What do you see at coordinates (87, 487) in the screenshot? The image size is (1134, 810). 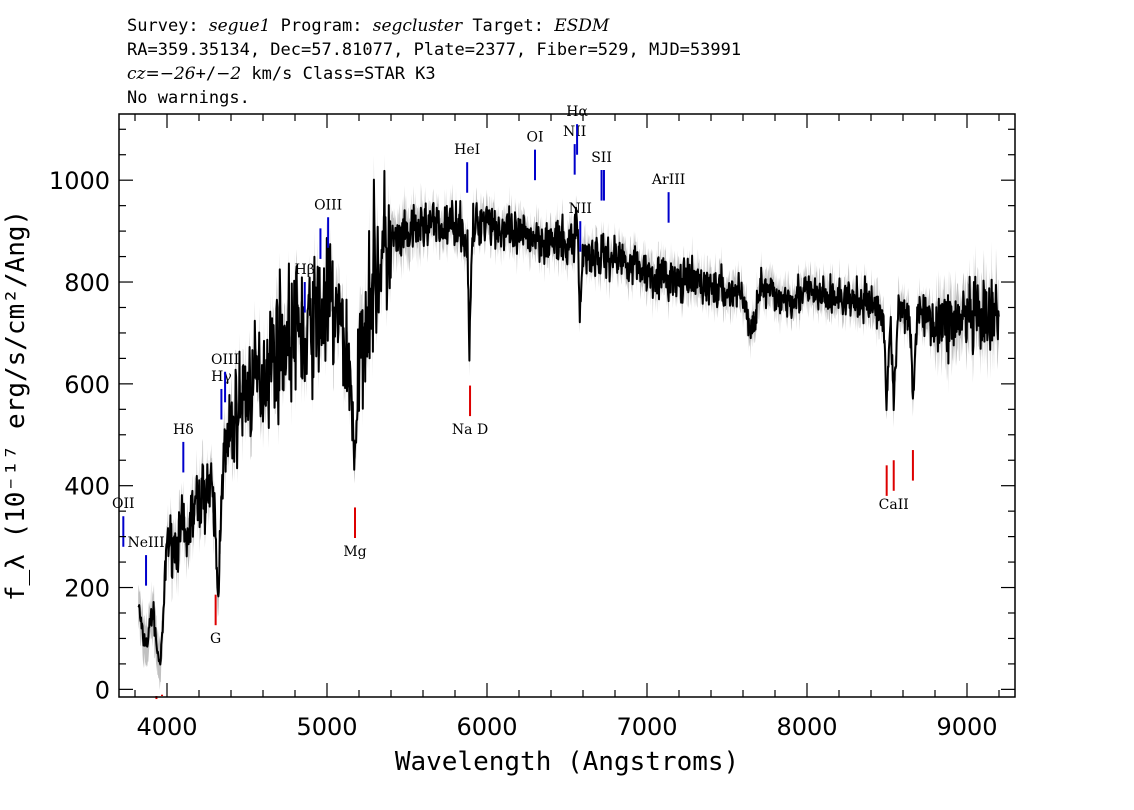 I see `y-tick-label: 400` at bounding box center [87, 487].